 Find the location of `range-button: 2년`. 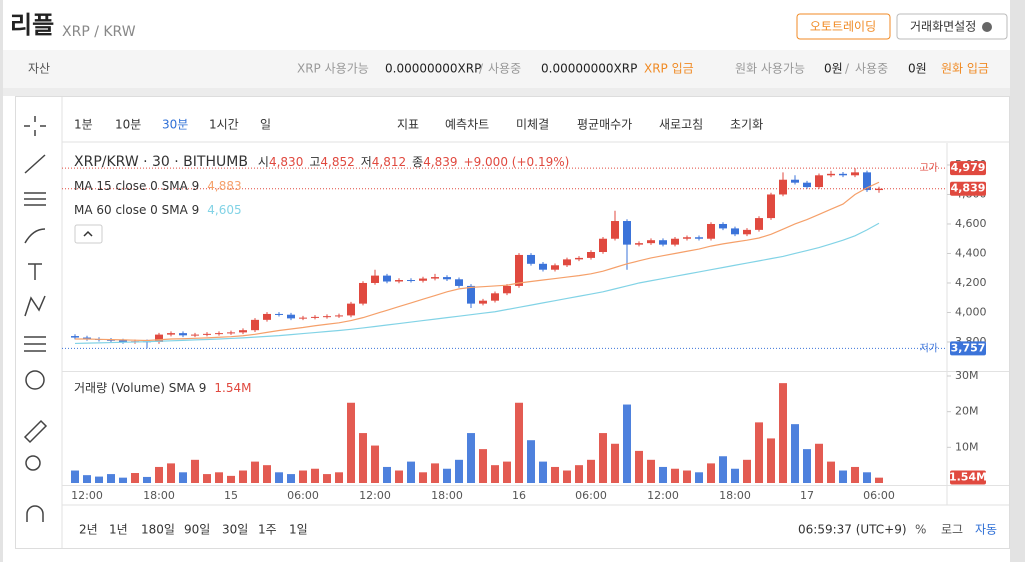

range-button: 2년 is located at coordinates (88, 530).